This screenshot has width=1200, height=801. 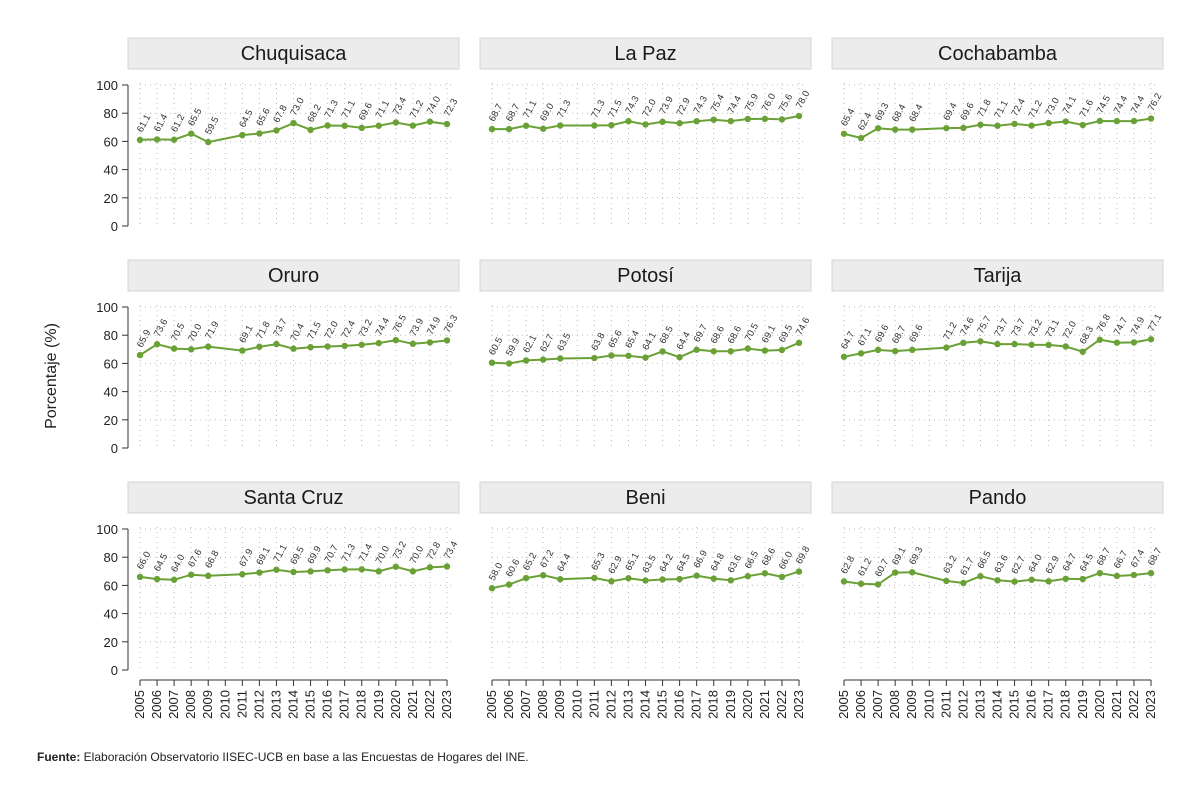 I want to click on data-label: 64.0, so click(x=1036, y=563).